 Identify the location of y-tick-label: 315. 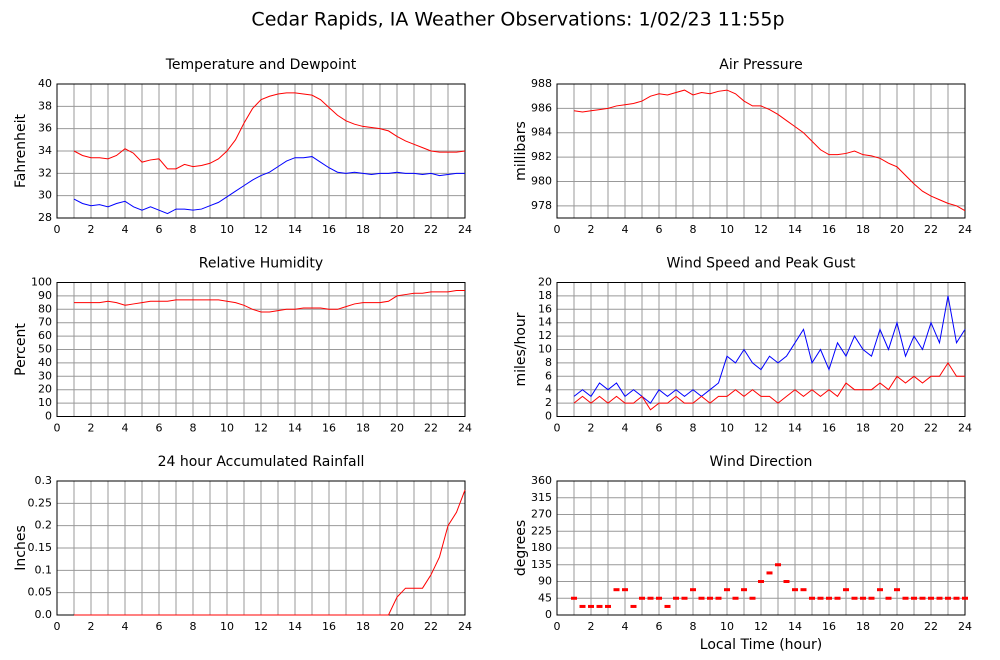
(541, 497).